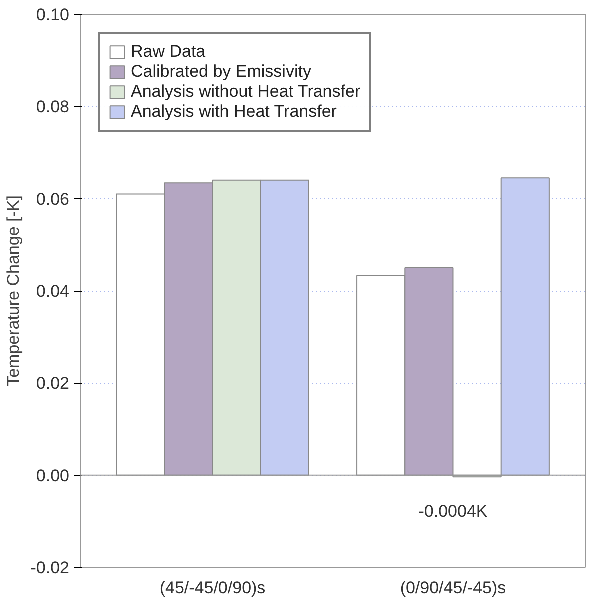 This screenshot has height=606, width=597. What do you see at coordinates (168, 52) in the screenshot?
I see `legend-label: Raw Data` at bounding box center [168, 52].